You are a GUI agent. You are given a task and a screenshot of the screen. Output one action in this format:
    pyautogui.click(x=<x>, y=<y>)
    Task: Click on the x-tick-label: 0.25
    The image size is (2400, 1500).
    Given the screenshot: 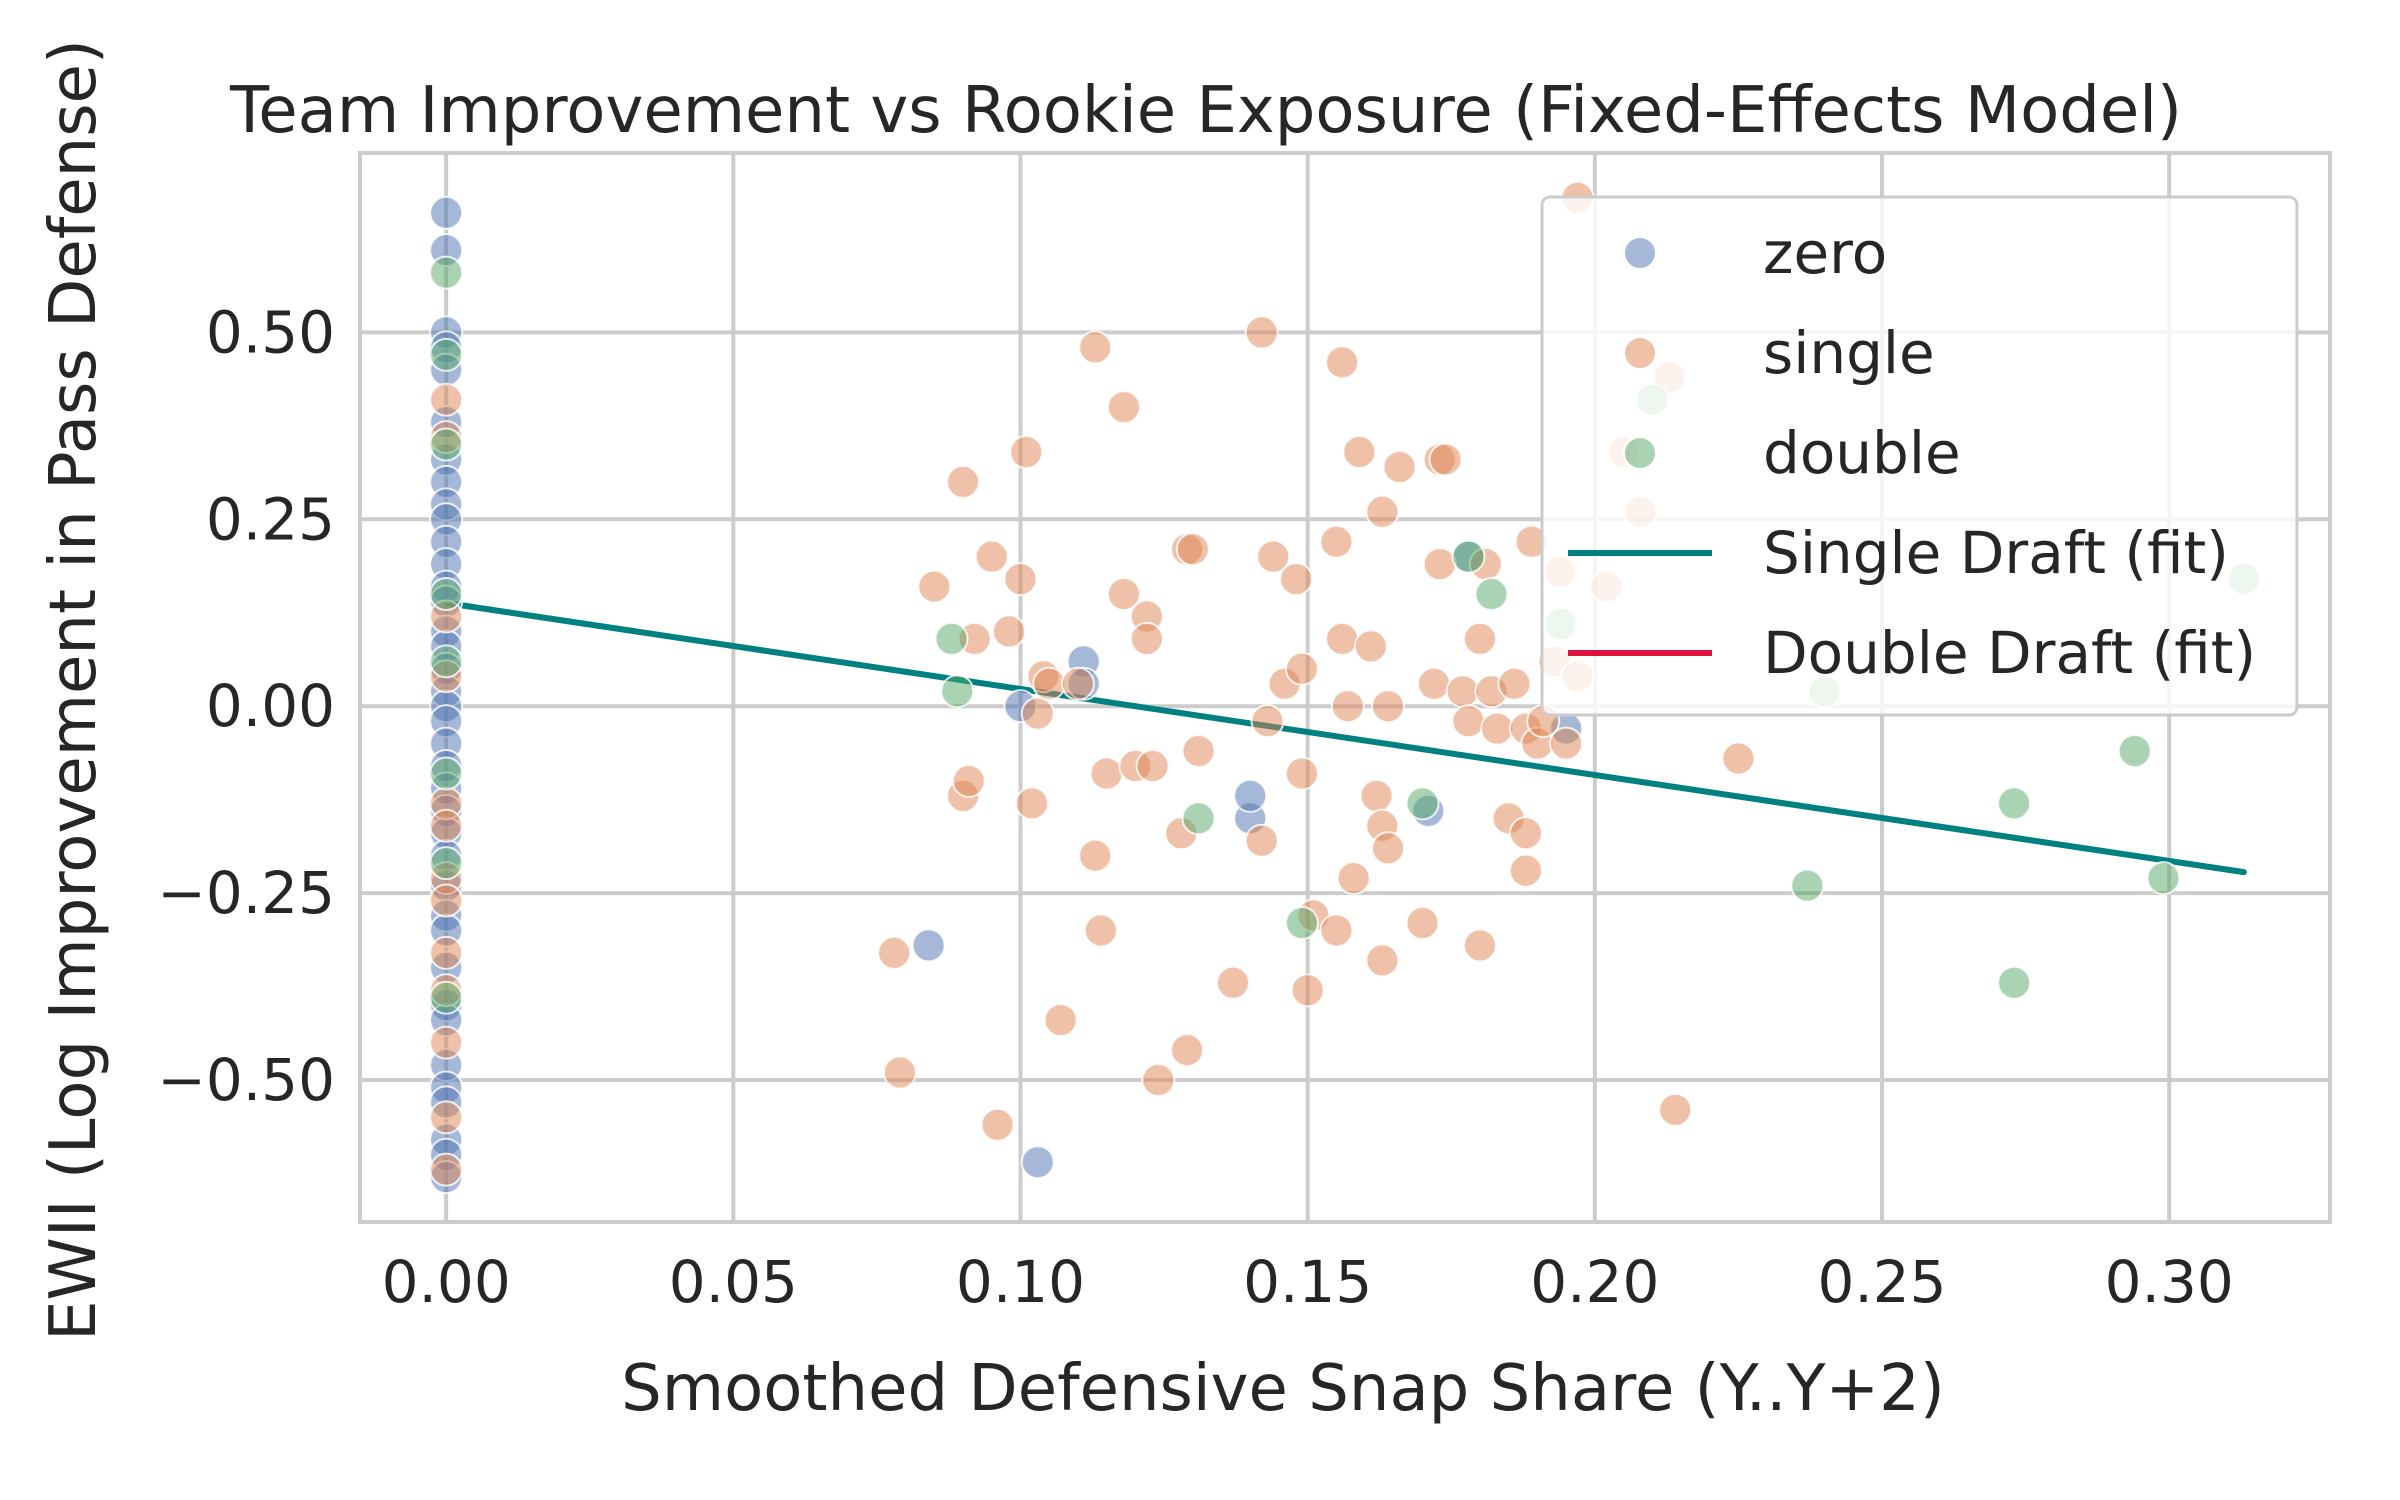 What is the action you would take?
    pyautogui.click(x=1881, y=1282)
    